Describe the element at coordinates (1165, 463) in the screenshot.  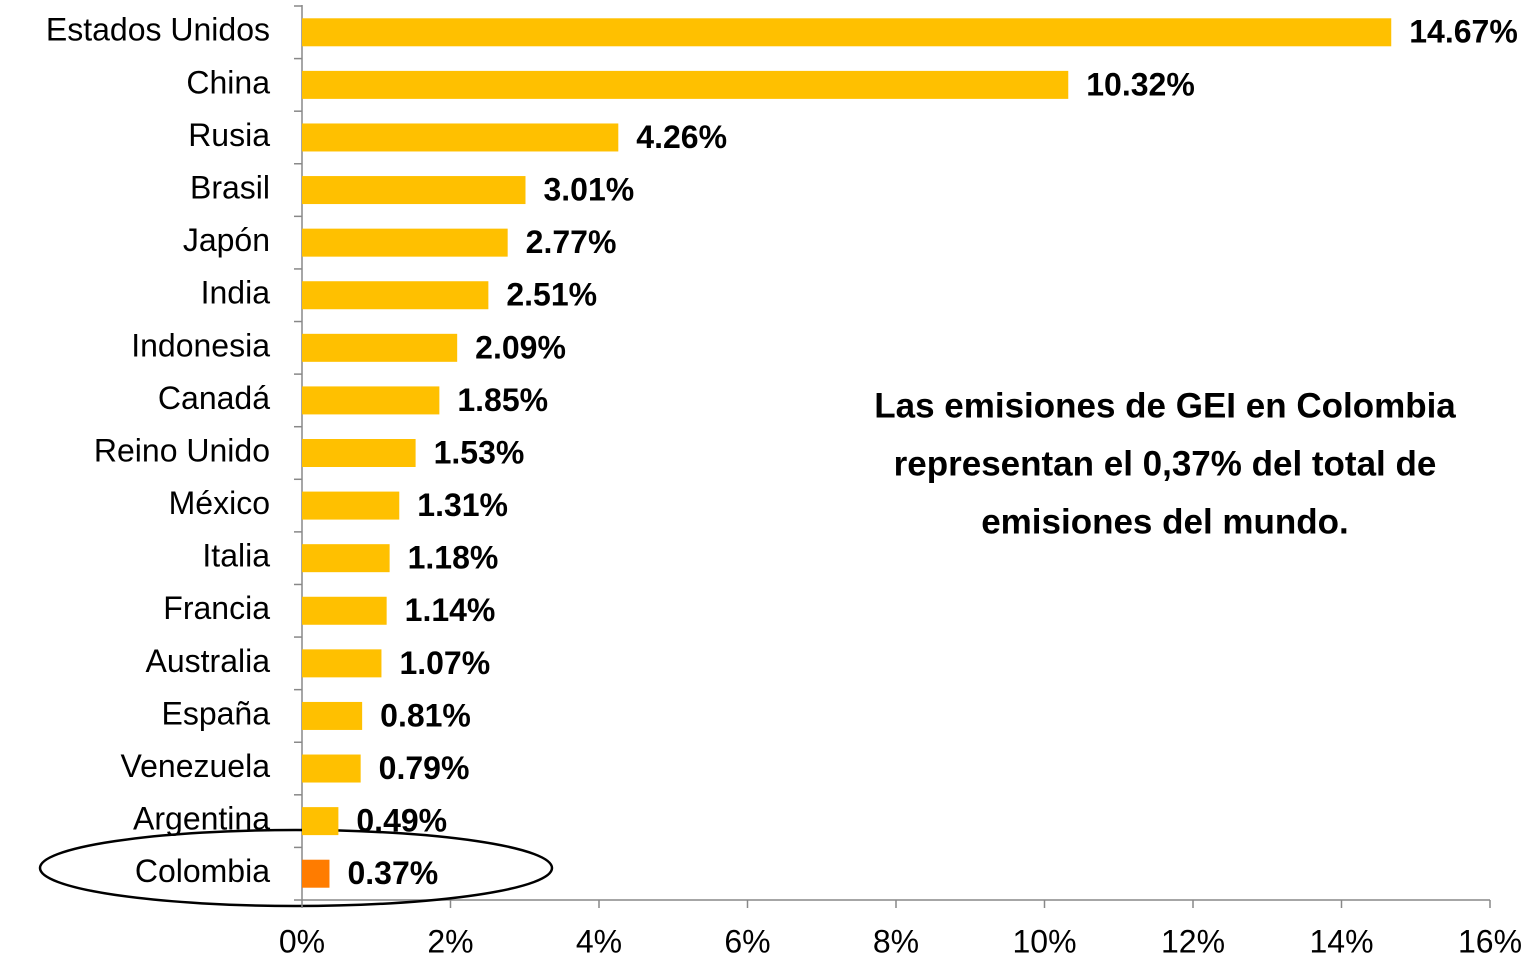
I see `annotation: representan el 0,37% del total de` at that location.